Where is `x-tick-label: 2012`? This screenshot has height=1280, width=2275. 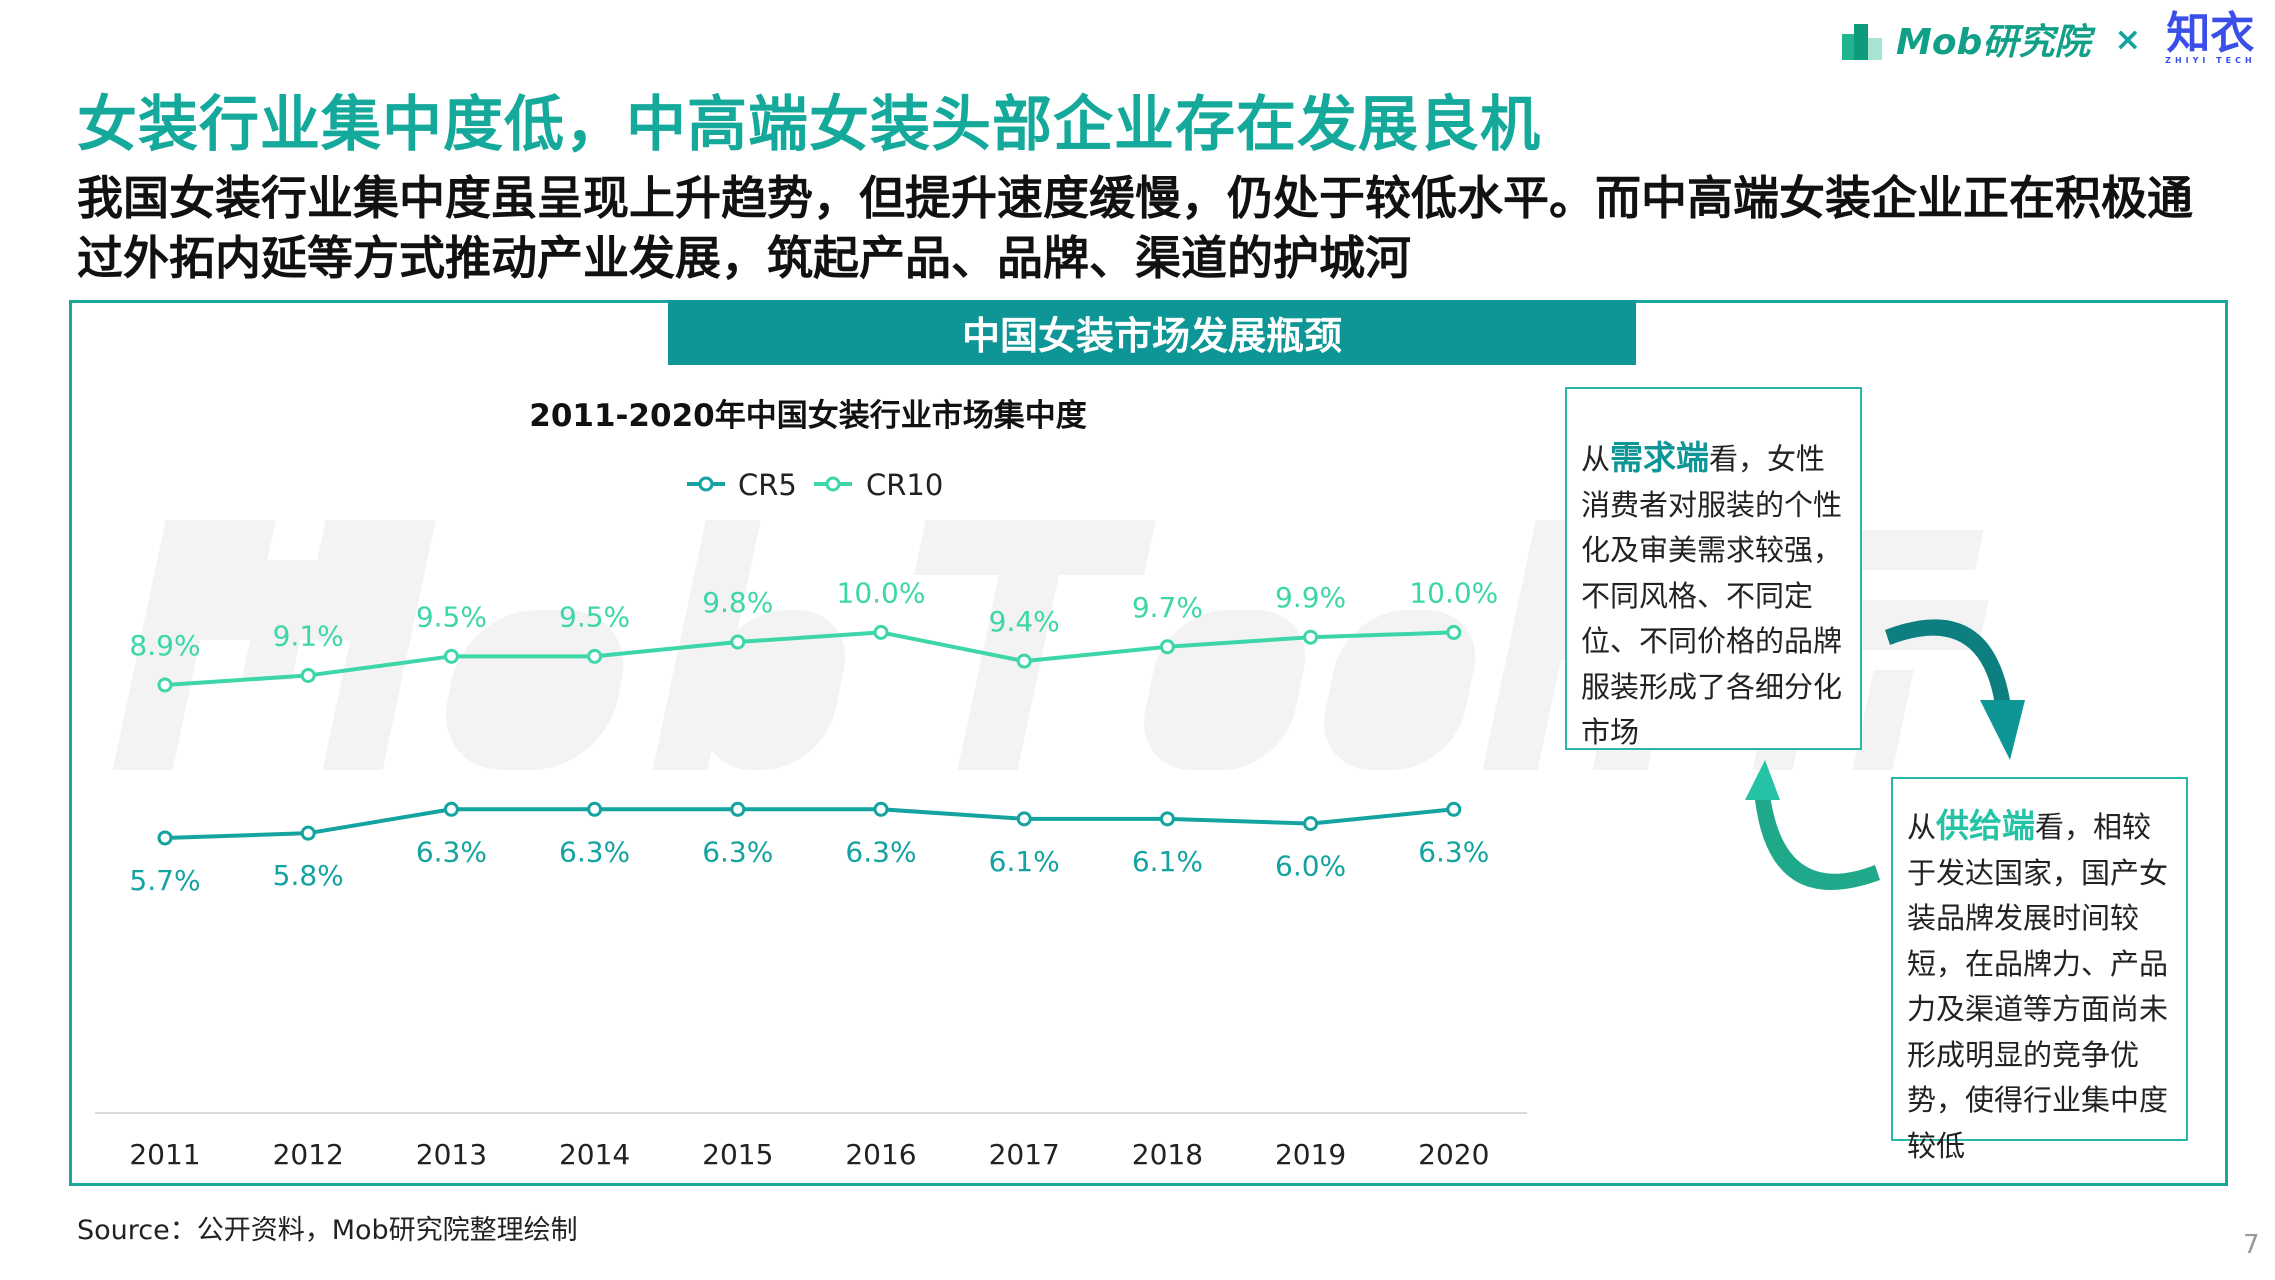 x-tick-label: 2012 is located at coordinates (308, 1154).